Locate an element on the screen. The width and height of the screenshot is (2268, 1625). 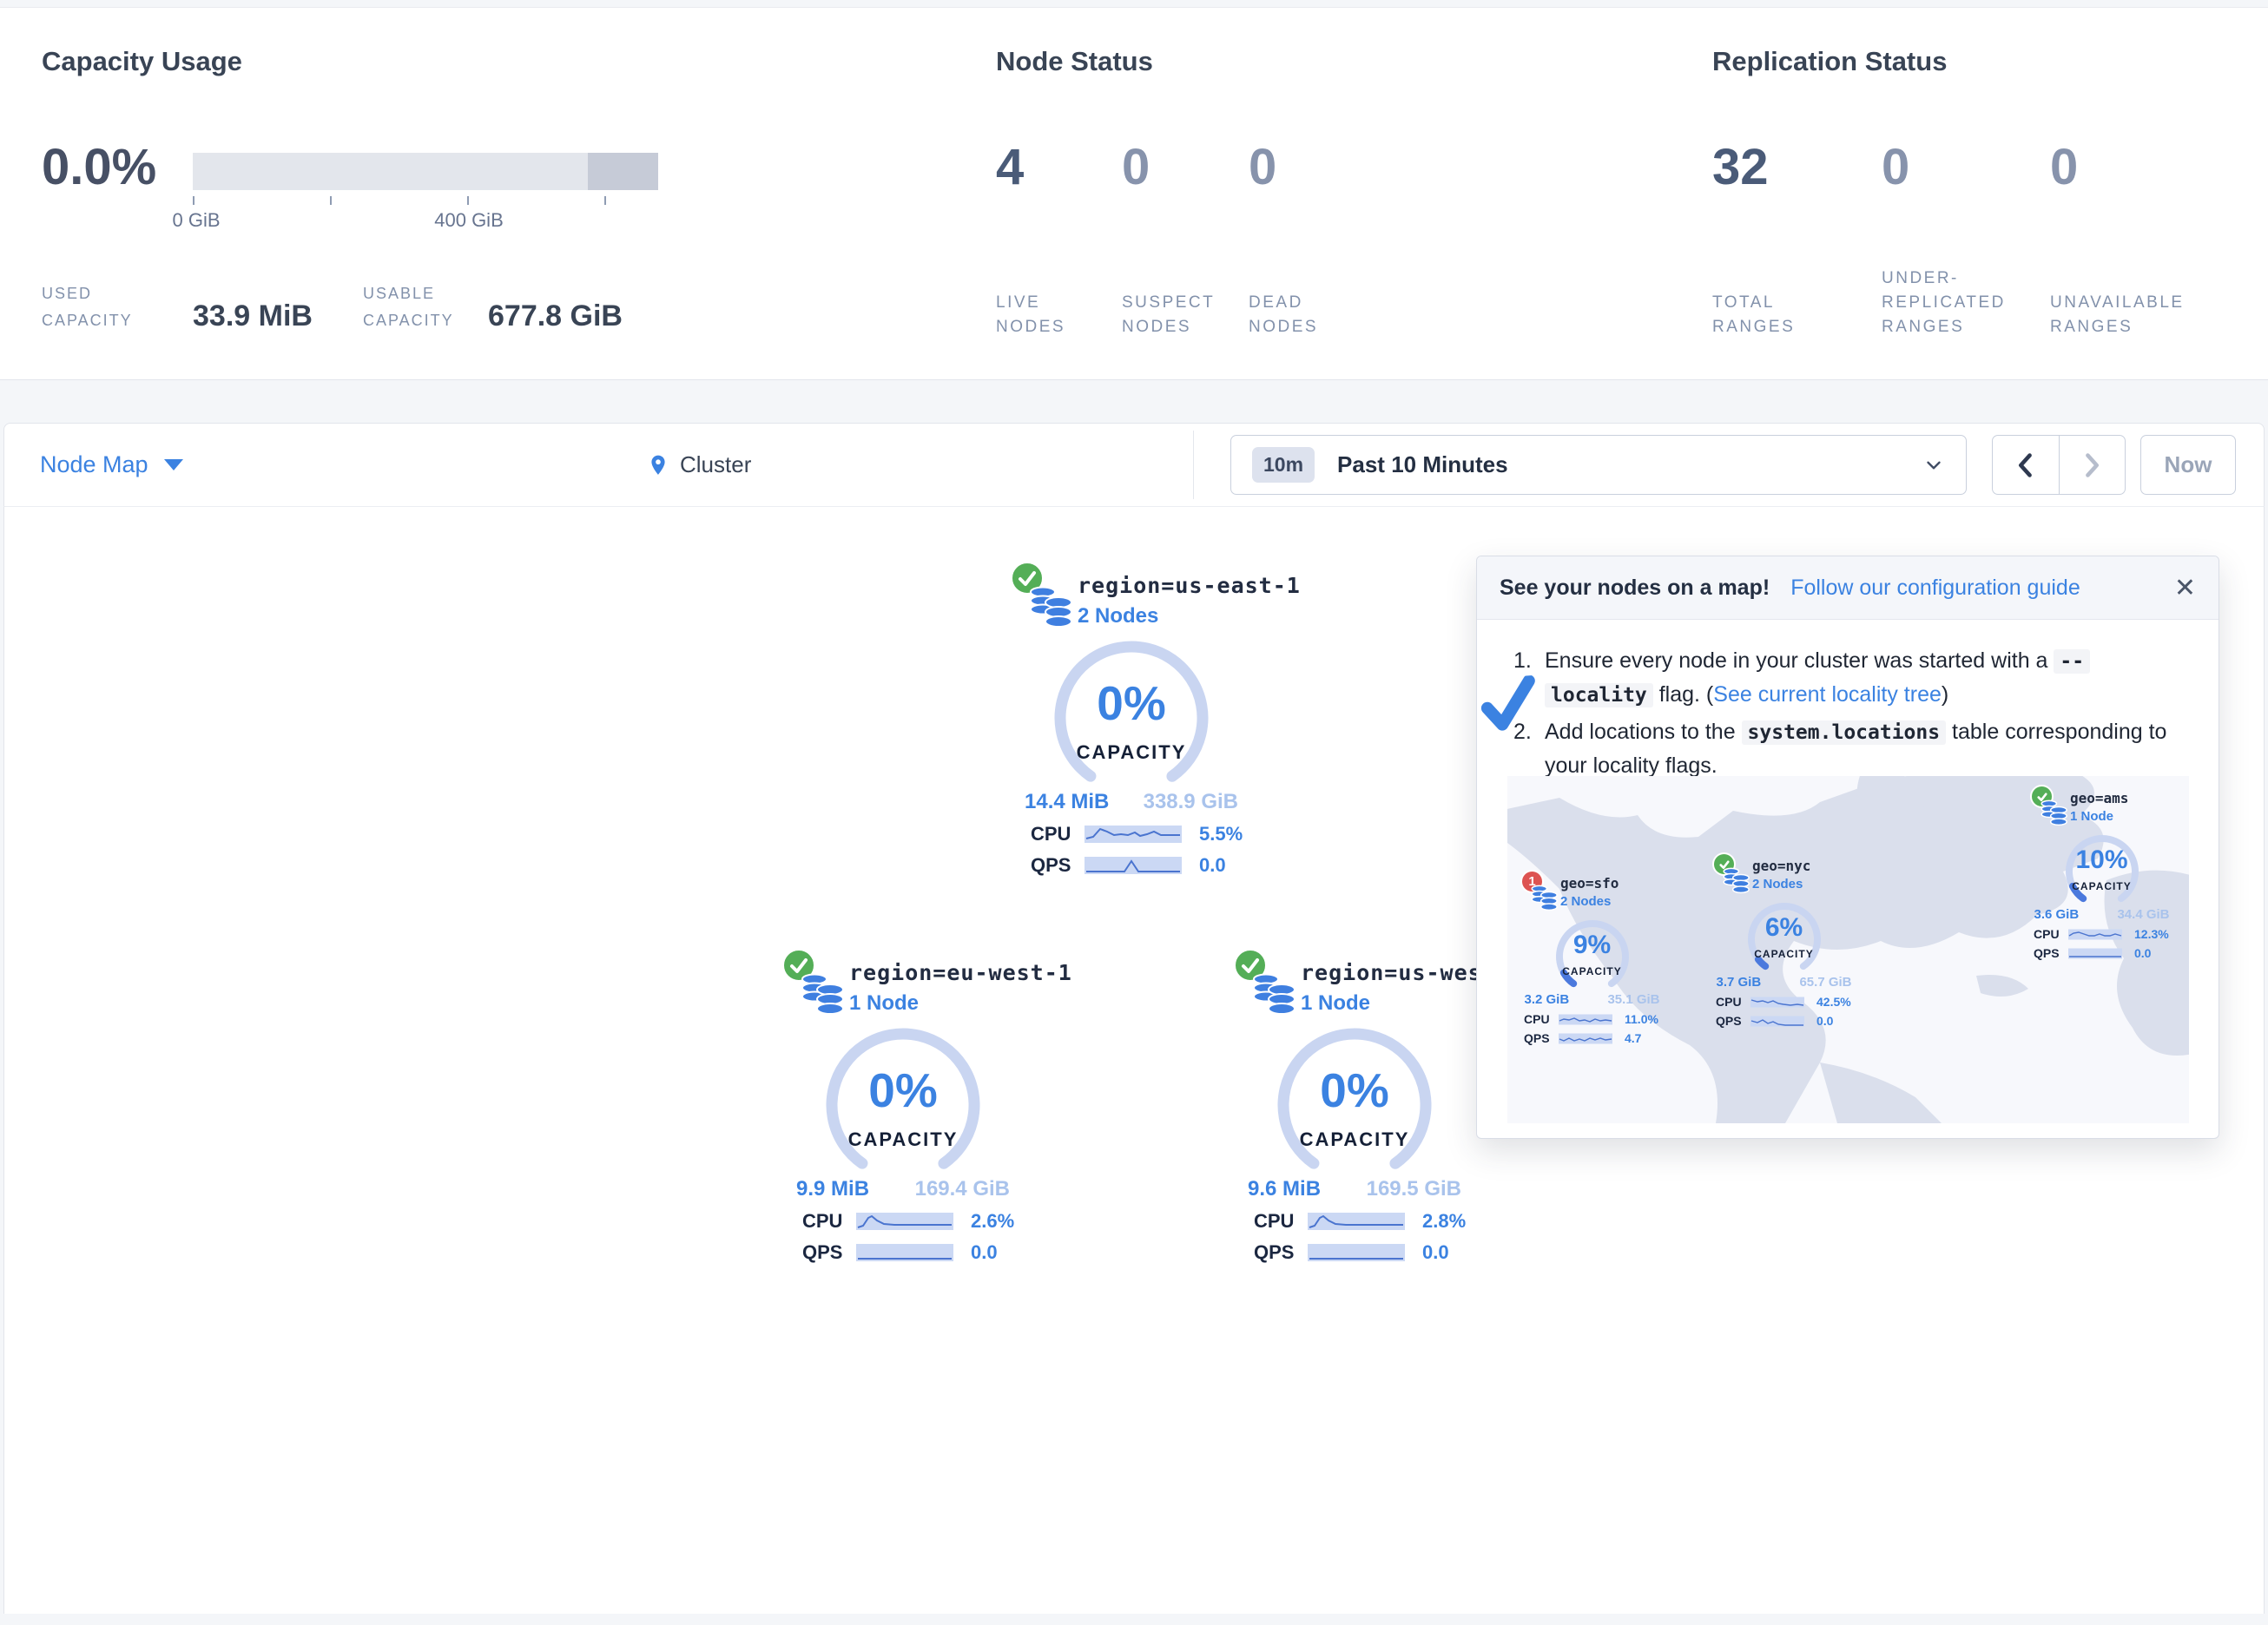
now-button: Now is located at coordinates (2188, 465).